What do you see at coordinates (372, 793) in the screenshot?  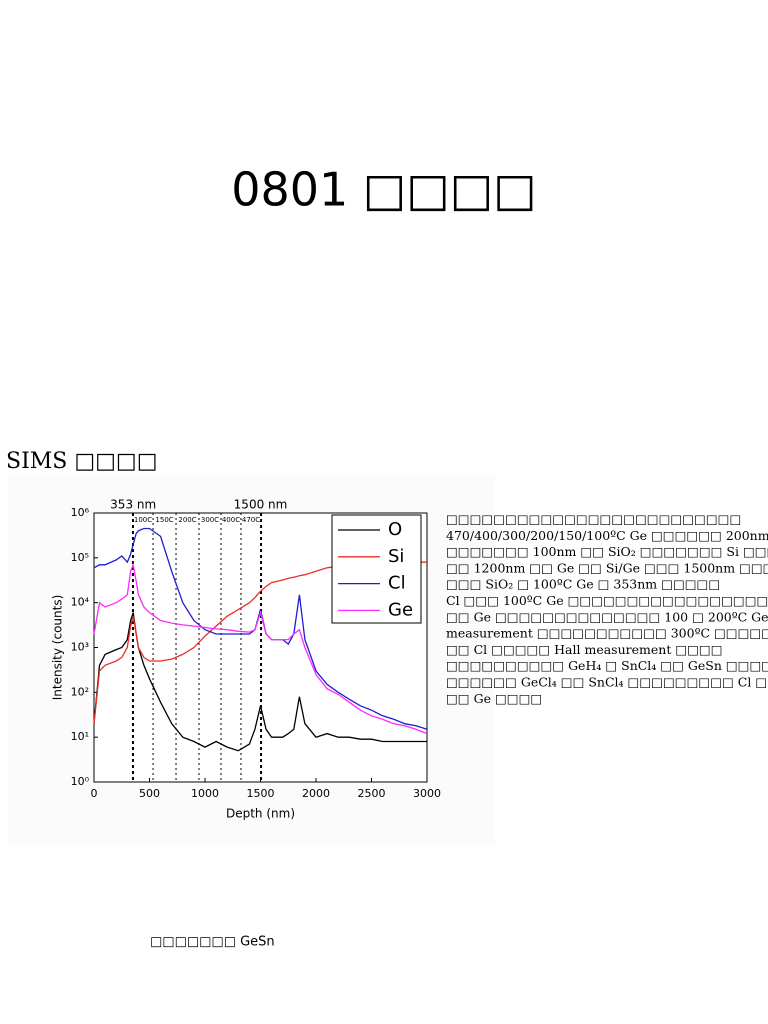 I see `x-tick-label: 2500` at bounding box center [372, 793].